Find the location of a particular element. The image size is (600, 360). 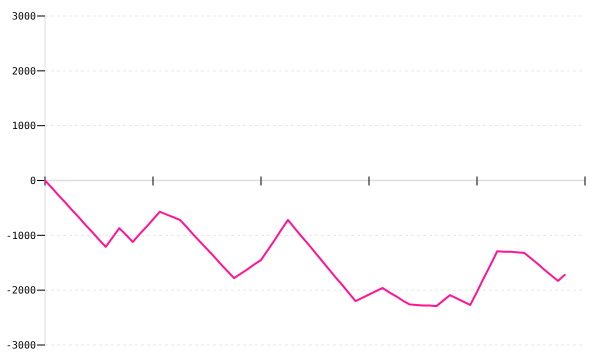

y-tick-label: -1000 is located at coordinates (21, 236).